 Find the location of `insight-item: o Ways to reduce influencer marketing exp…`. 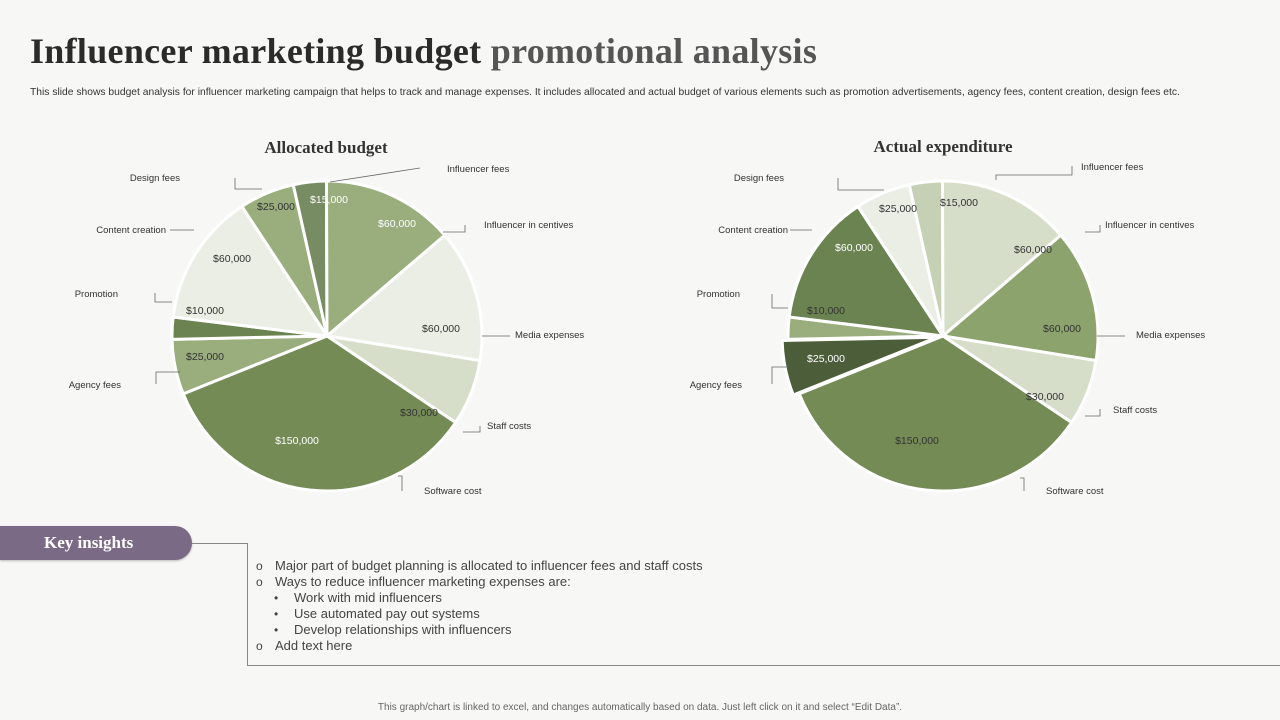

insight-item: o Ways to reduce influencer marketing exp… is located at coordinates (479, 582).